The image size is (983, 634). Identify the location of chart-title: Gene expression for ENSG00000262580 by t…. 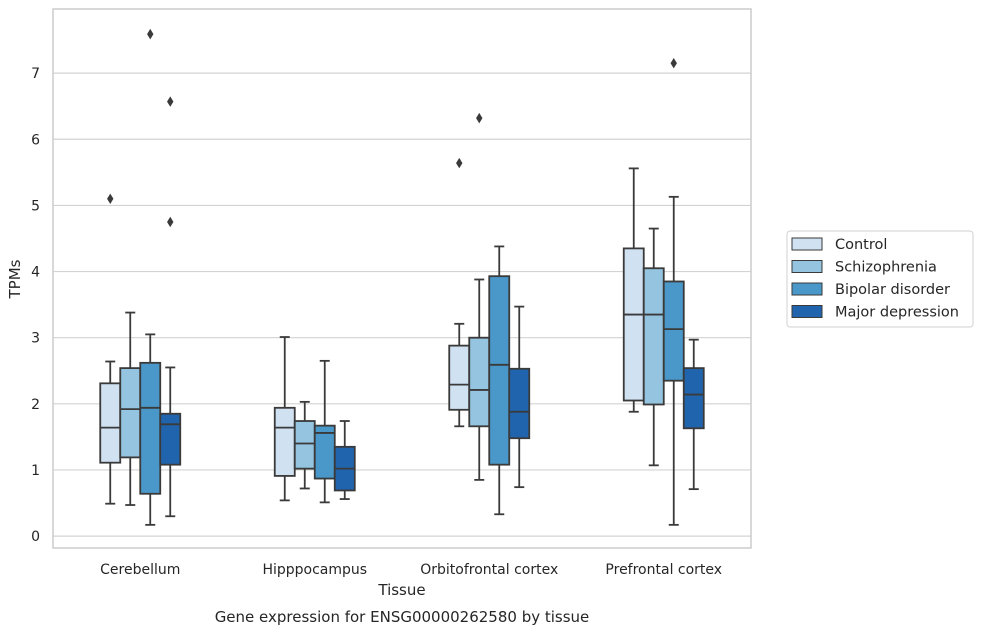
(402, 617).